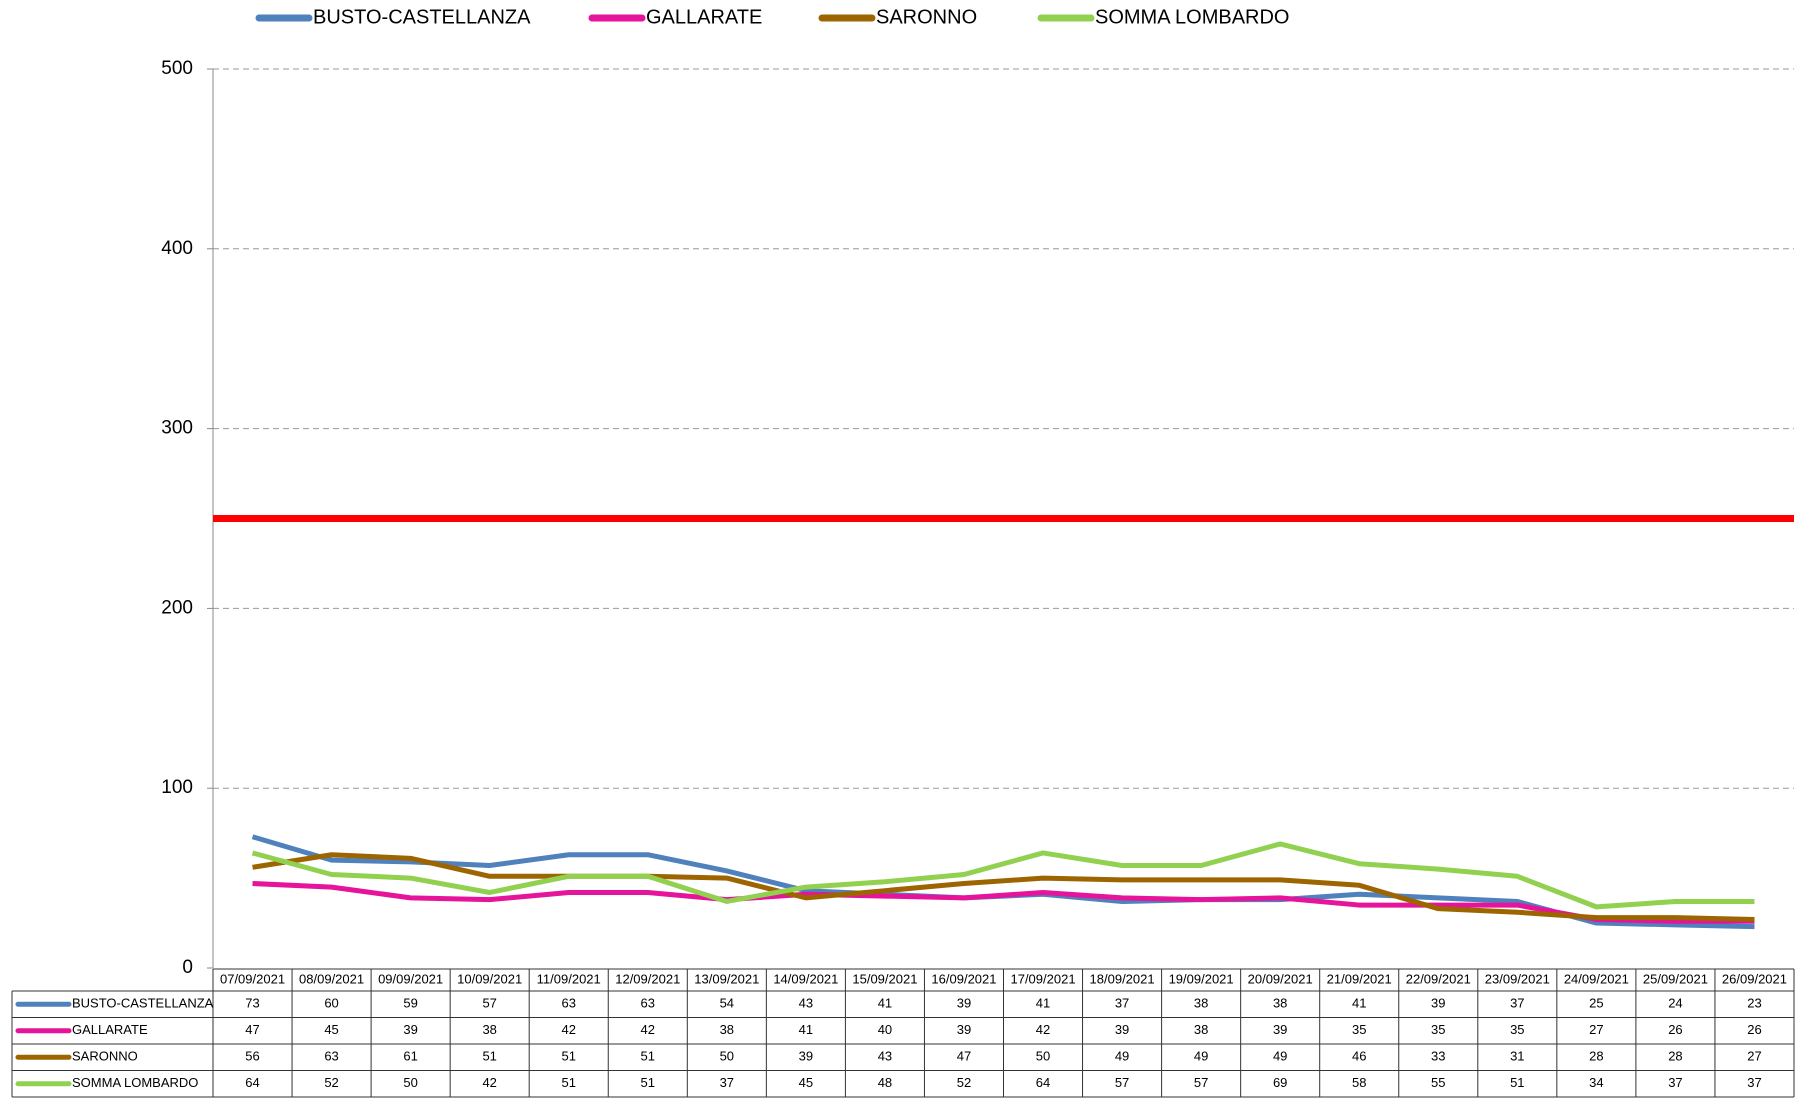 Image resolution: width=1803 pixels, height=1098 pixels. What do you see at coordinates (1359, 1056) in the screenshot?
I see `table-value: 46` at bounding box center [1359, 1056].